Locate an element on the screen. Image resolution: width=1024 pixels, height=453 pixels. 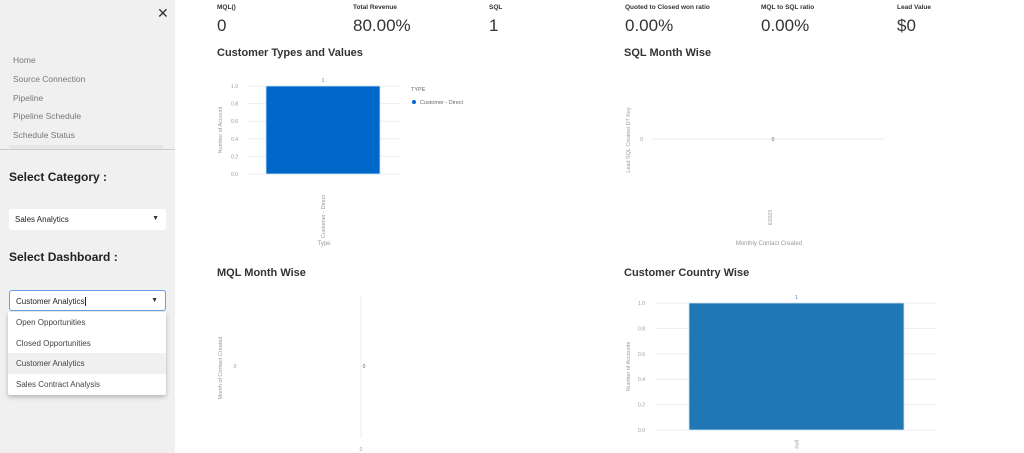
close-sidebar-icon: ✕ is located at coordinates (163, 13).